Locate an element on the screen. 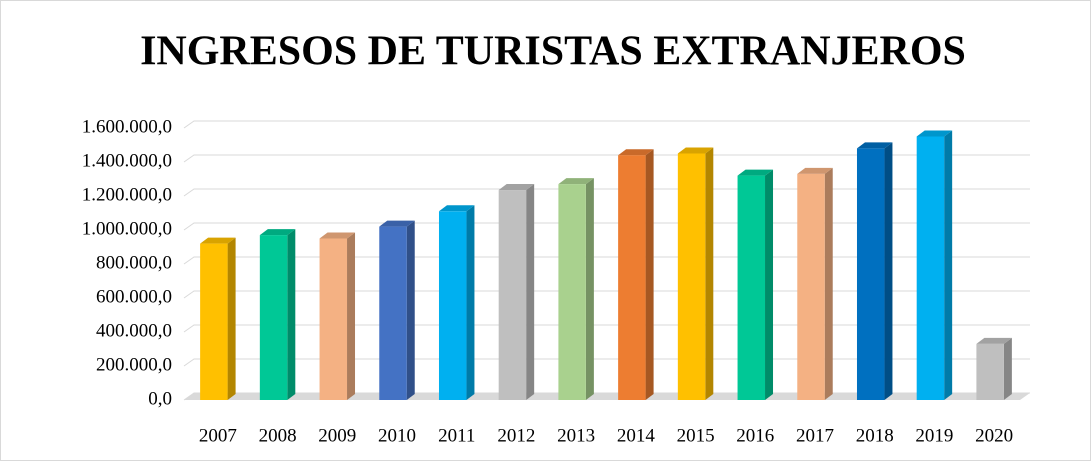 The width and height of the screenshot is (1091, 461). x-tick-label: 2009 is located at coordinates (337, 435).